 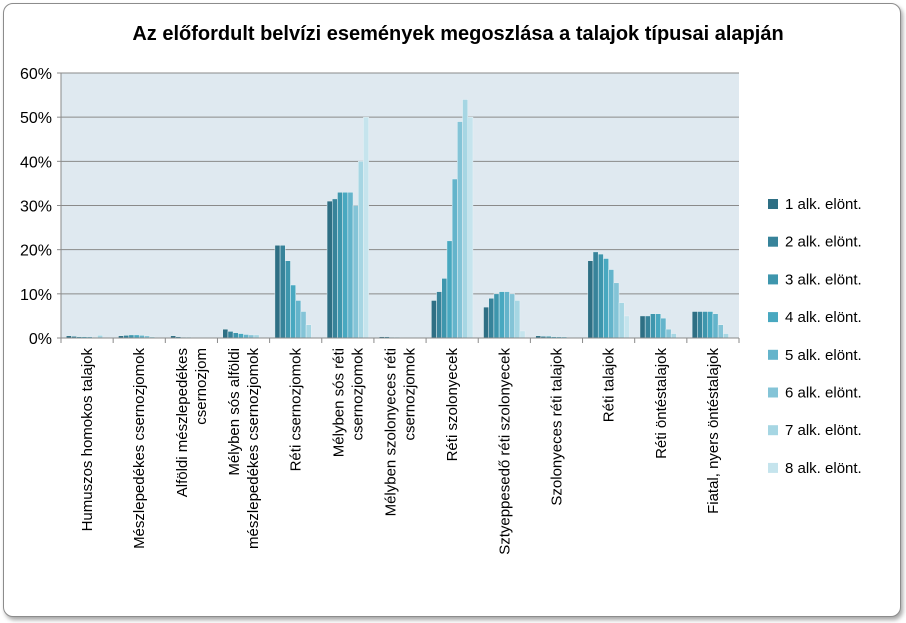 What do you see at coordinates (253, 448) in the screenshot?
I see `x-category-label: mészlepedékes csernozjomok` at bounding box center [253, 448].